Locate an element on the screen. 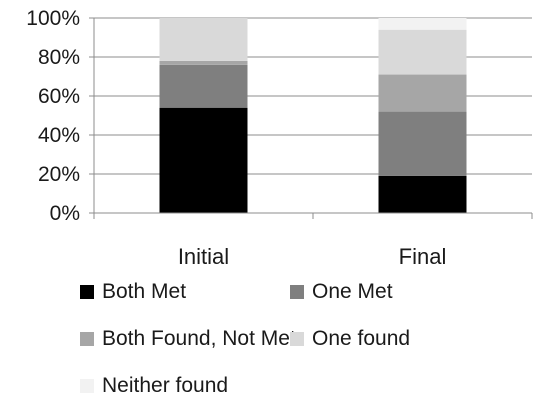 Image resolution: width=540 pixels, height=412 pixels. legend-item-4: Neither found is located at coordinates (154, 386).